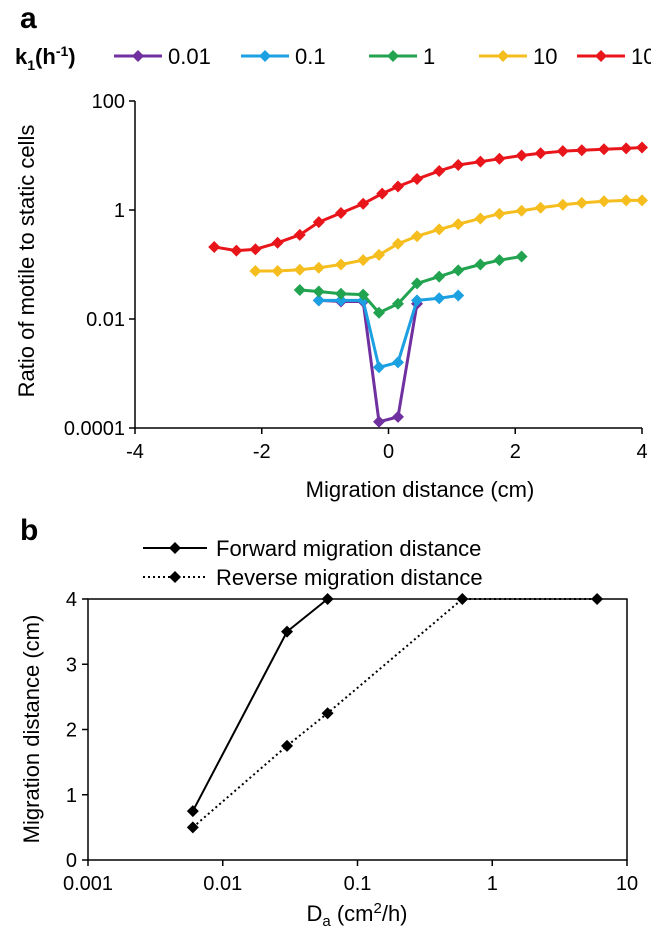 Image resolution: width=651 pixels, height=930 pixels. I want to click on legend-a-label-0-1: 0.1, so click(310, 56).